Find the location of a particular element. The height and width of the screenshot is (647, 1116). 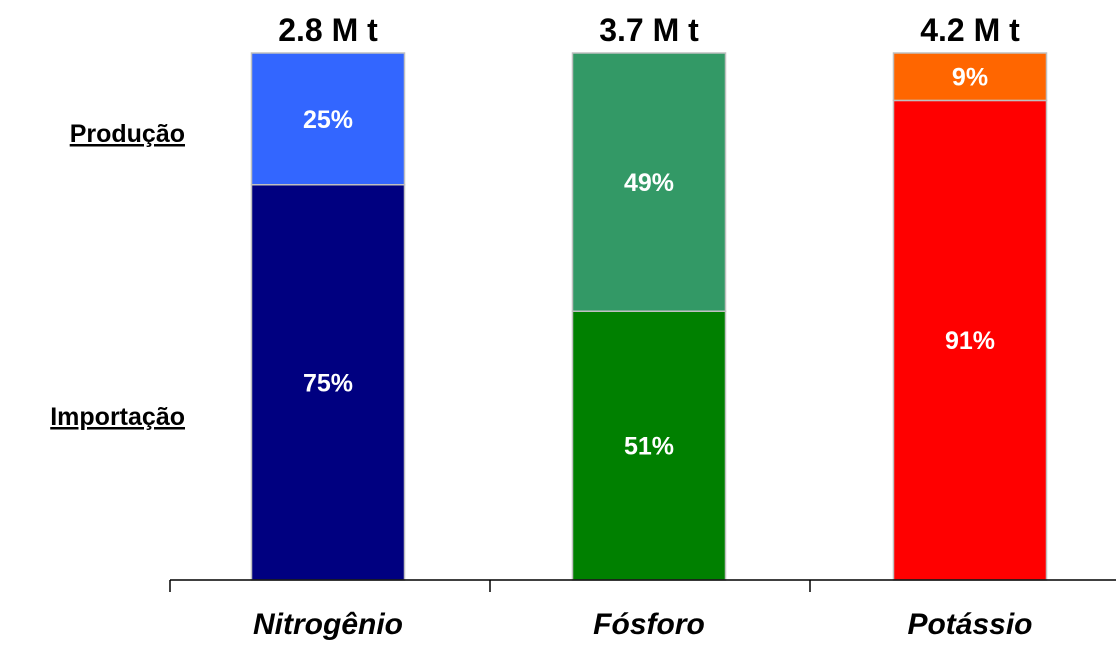

bar-segment-nitrogenio-producao is located at coordinates (328, 119).